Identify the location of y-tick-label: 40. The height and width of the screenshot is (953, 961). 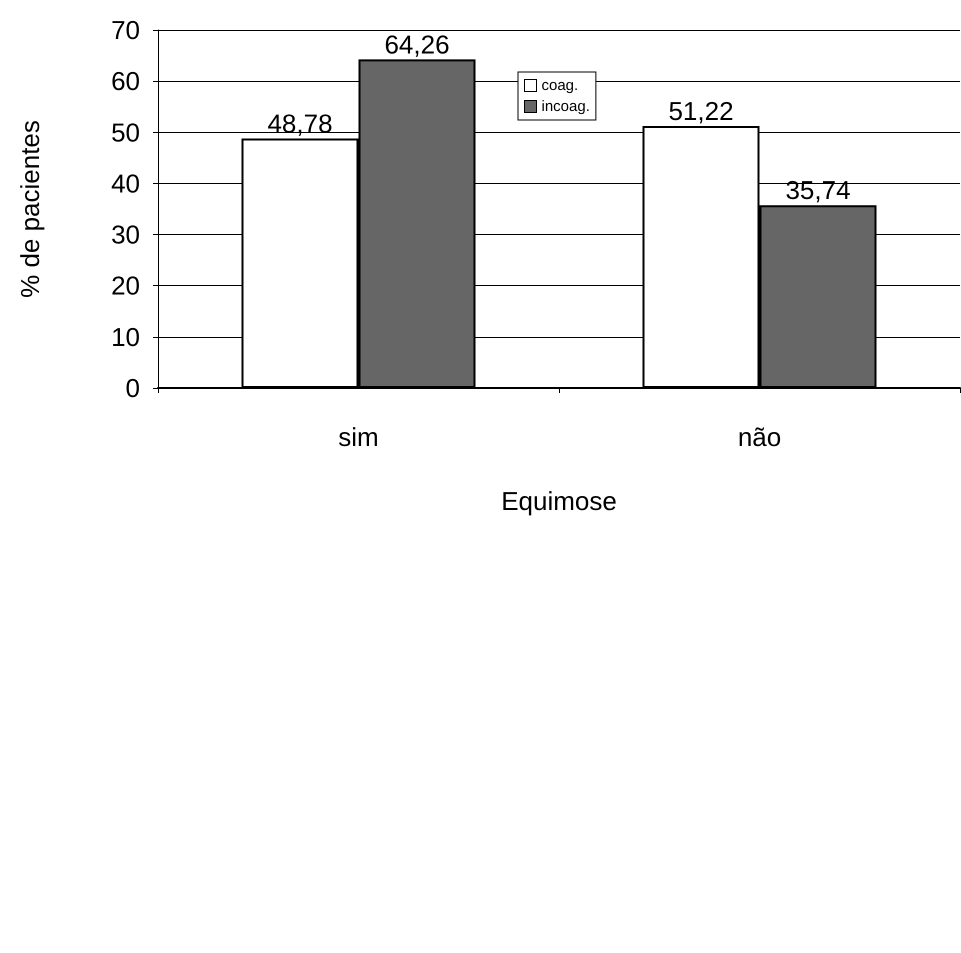
(125, 183).